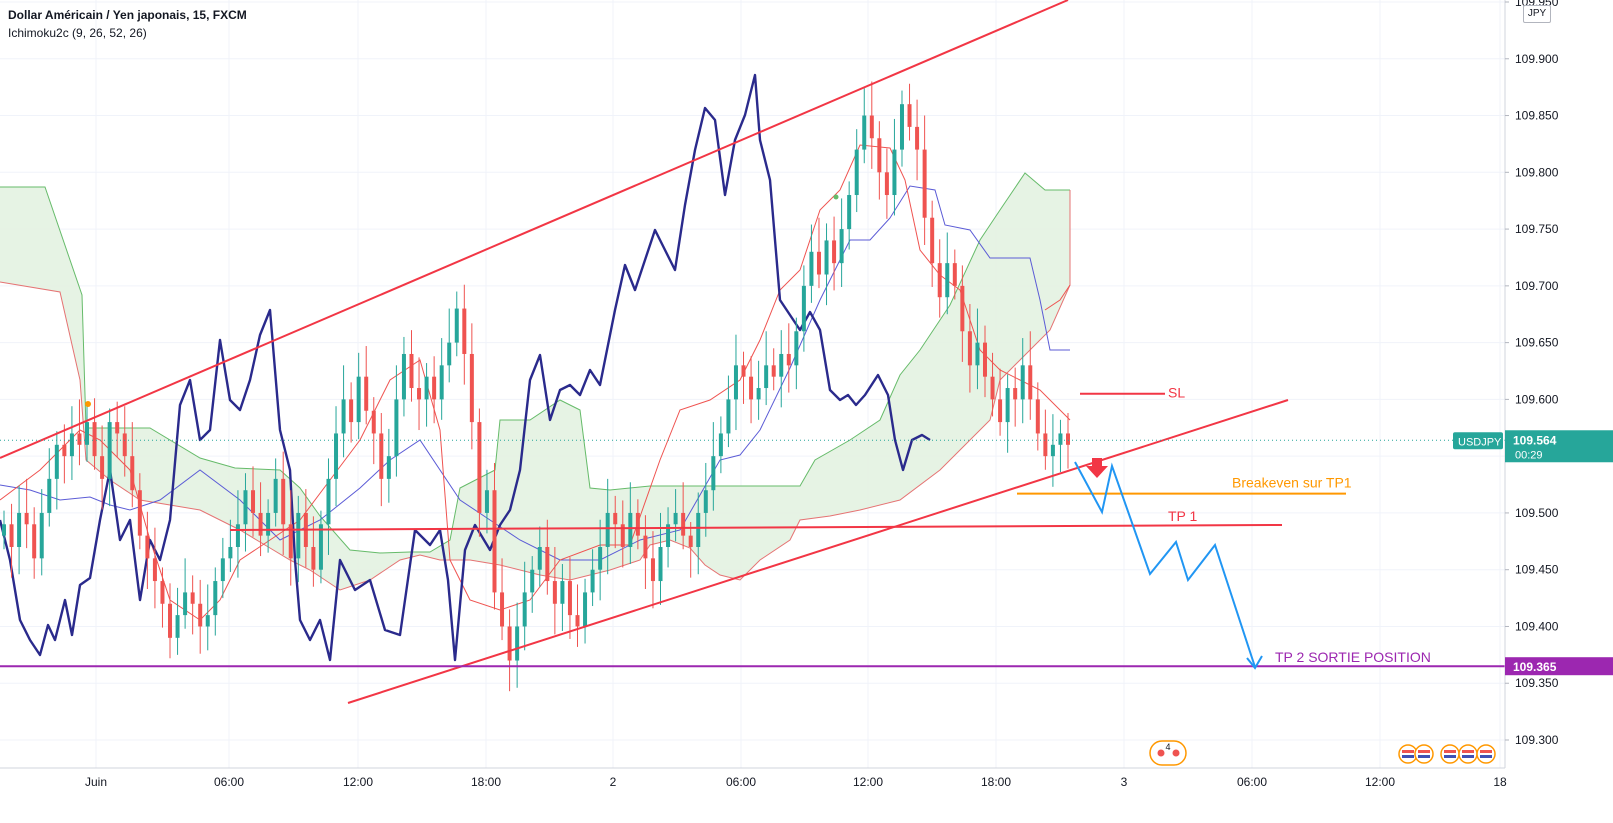 Image resolution: width=1613 pixels, height=823 pixels. Describe the element at coordinates (1408, 756) in the screenshot. I see `flag-stripe` at that location.